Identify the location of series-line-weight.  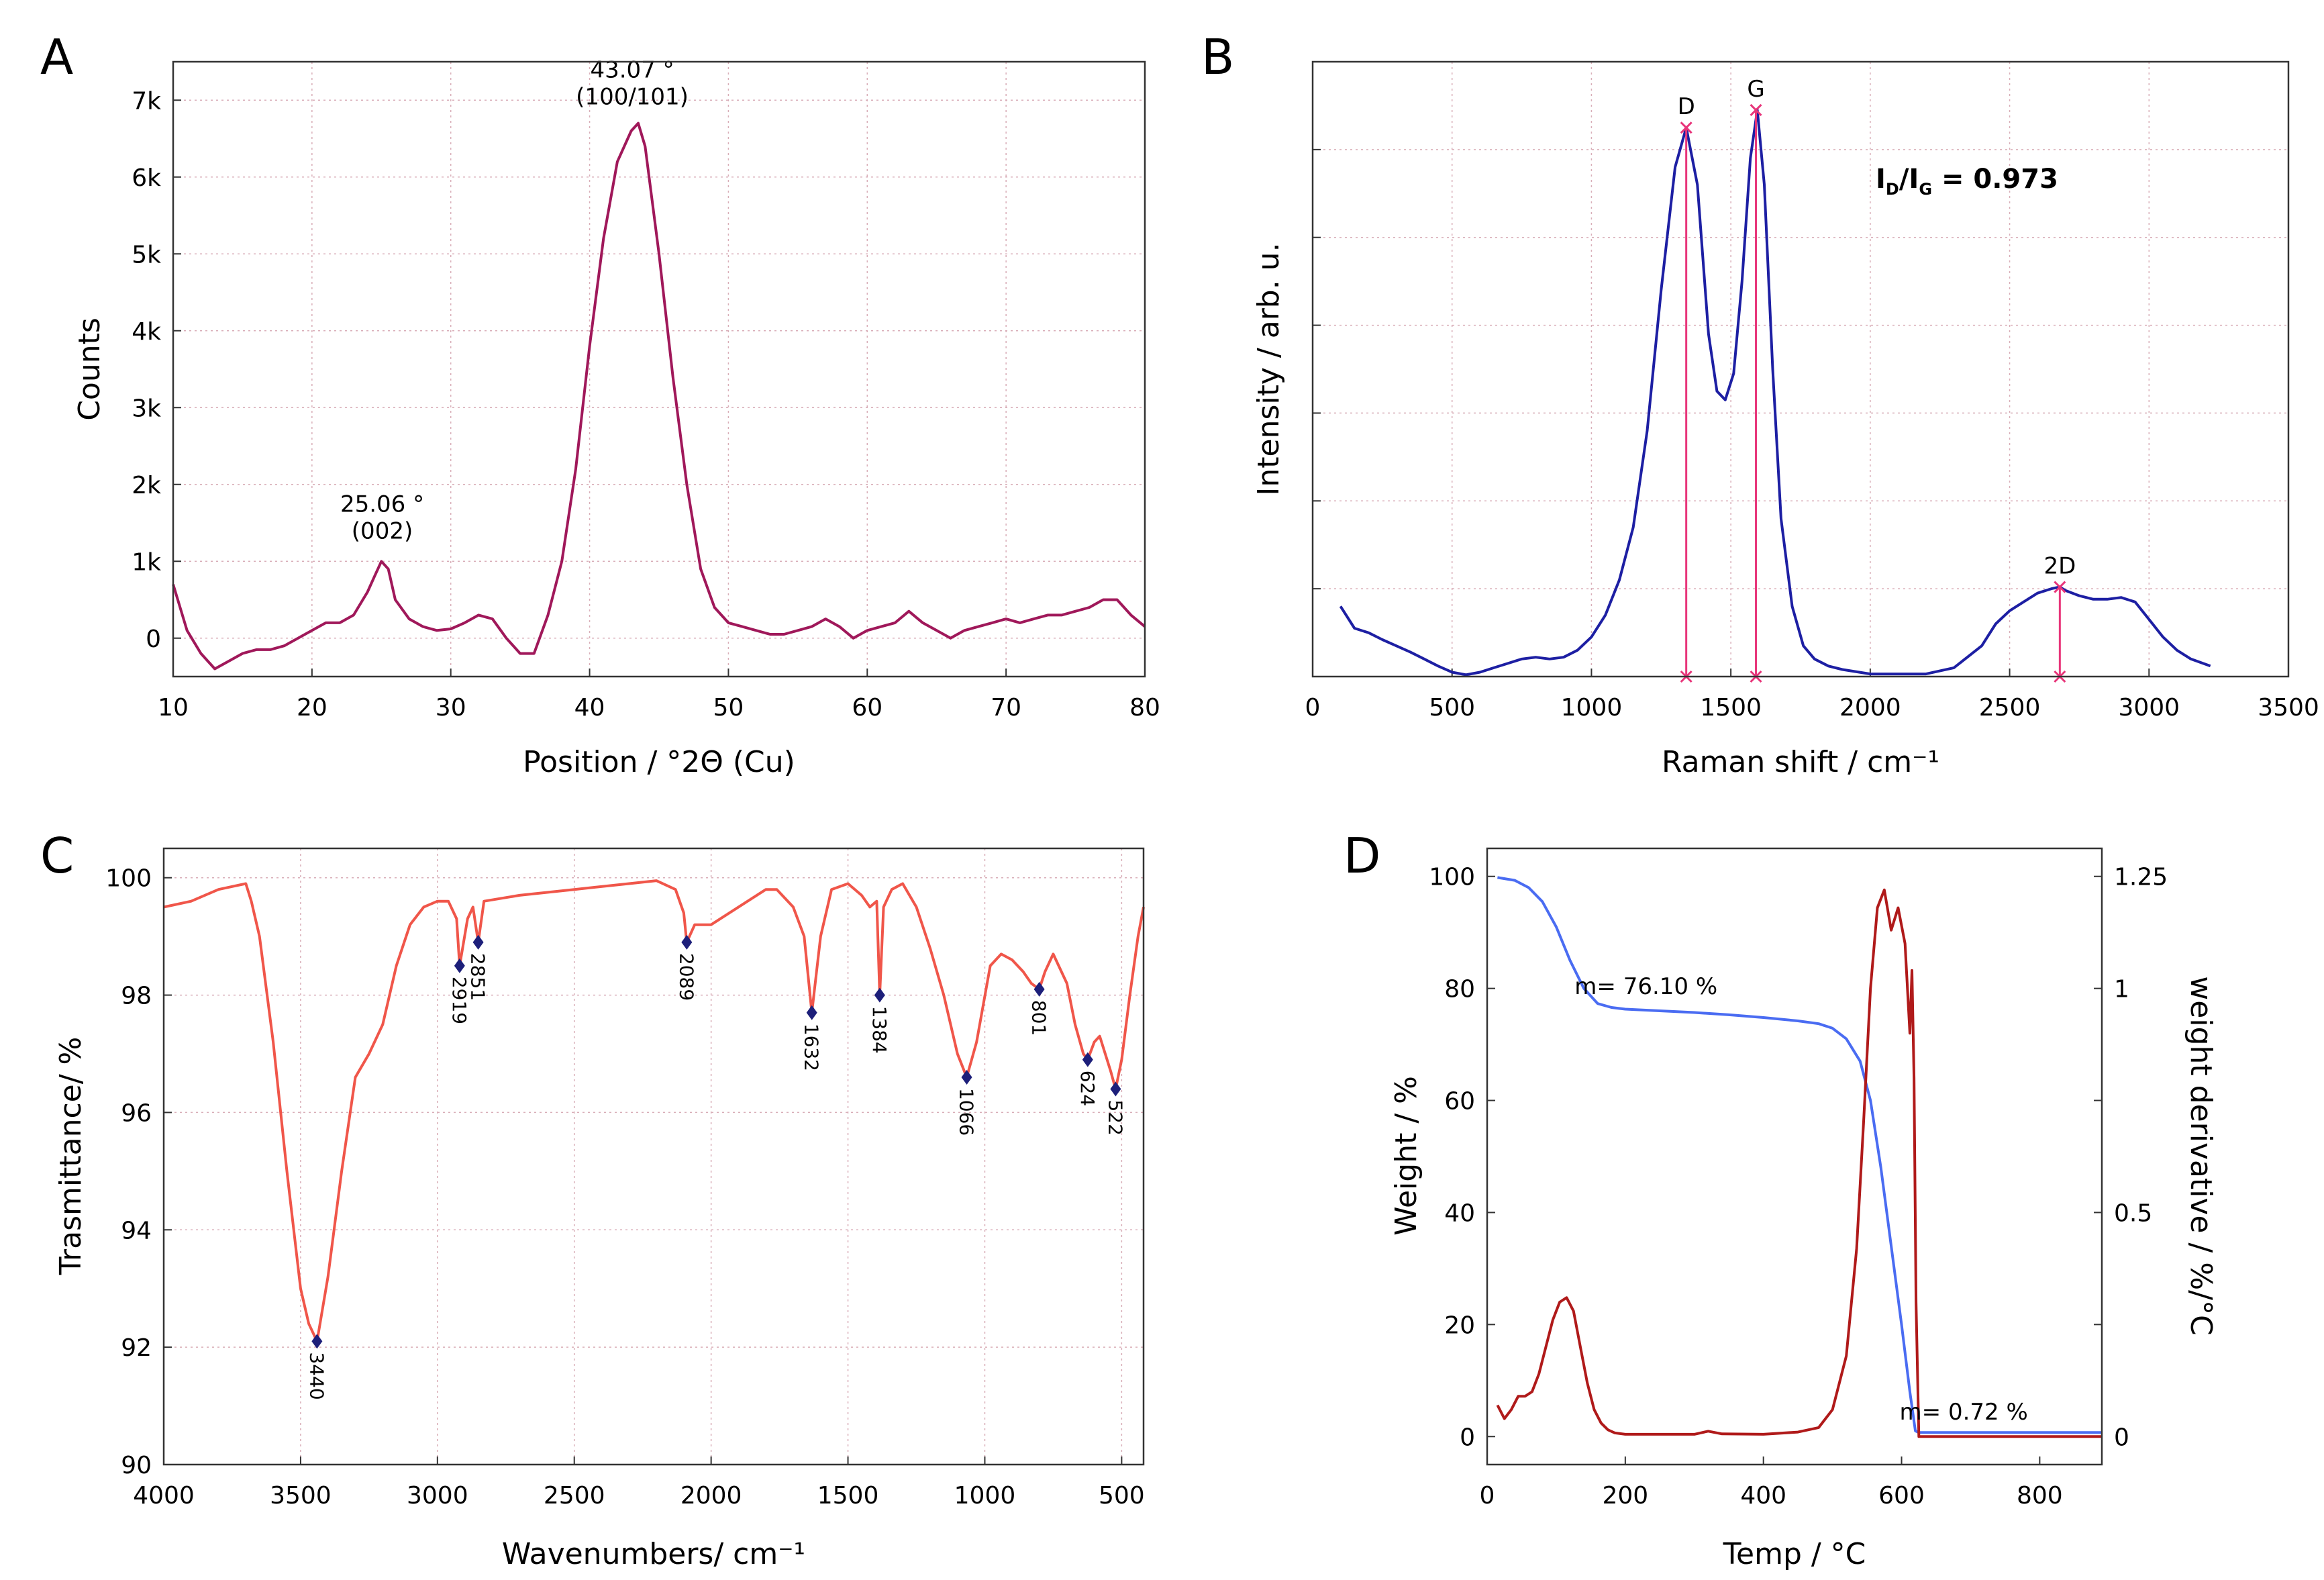
(1800, 1155).